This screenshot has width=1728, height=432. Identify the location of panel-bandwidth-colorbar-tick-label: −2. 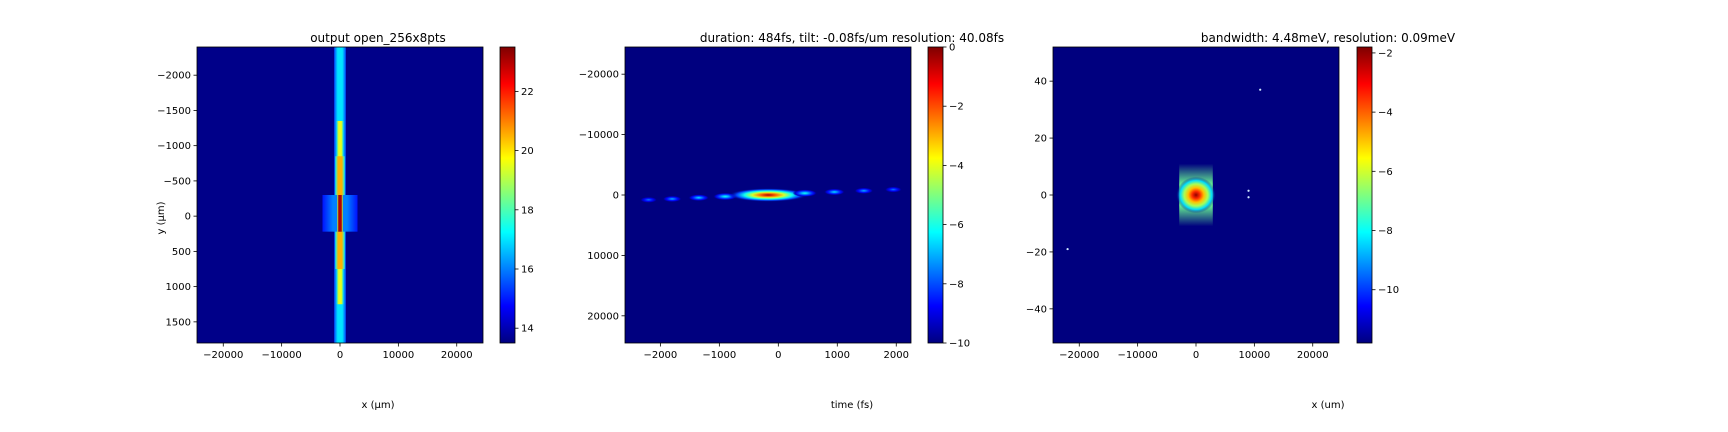
(1385, 53).